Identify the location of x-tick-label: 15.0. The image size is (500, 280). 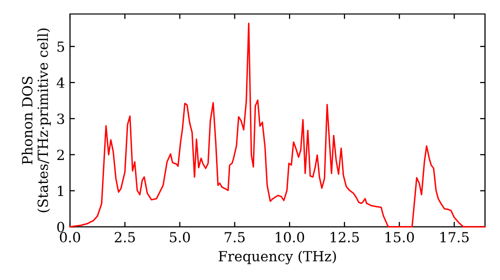
(400, 237).